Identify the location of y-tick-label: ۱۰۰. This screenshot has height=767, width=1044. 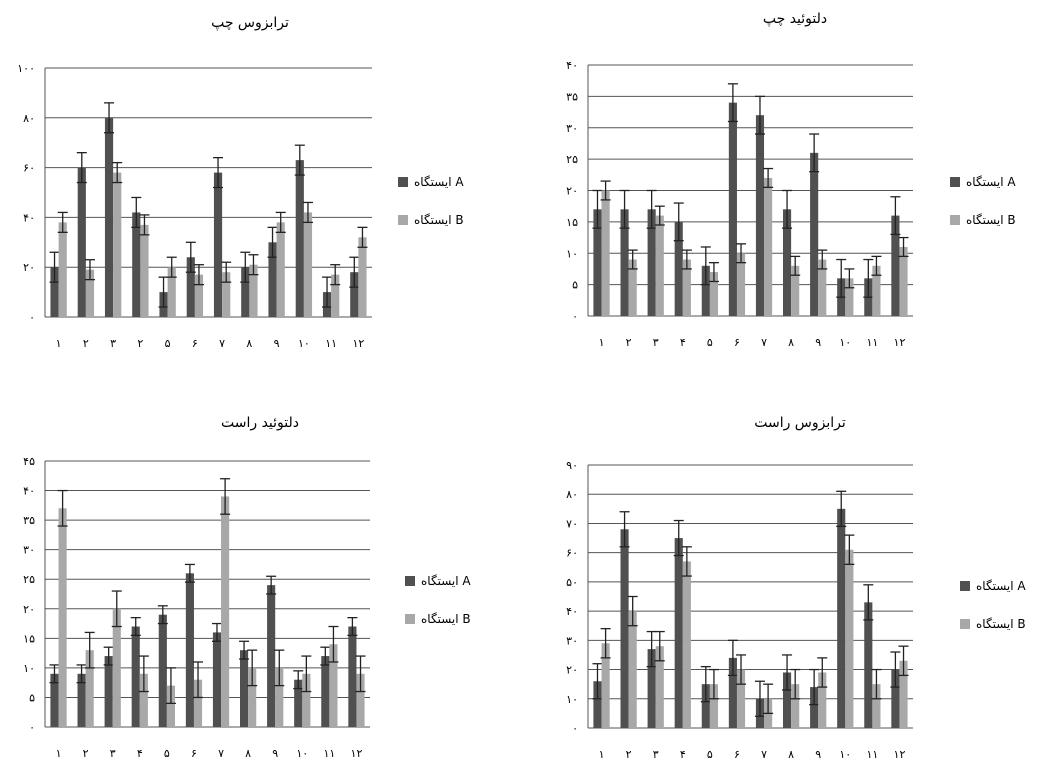
(26, 68).